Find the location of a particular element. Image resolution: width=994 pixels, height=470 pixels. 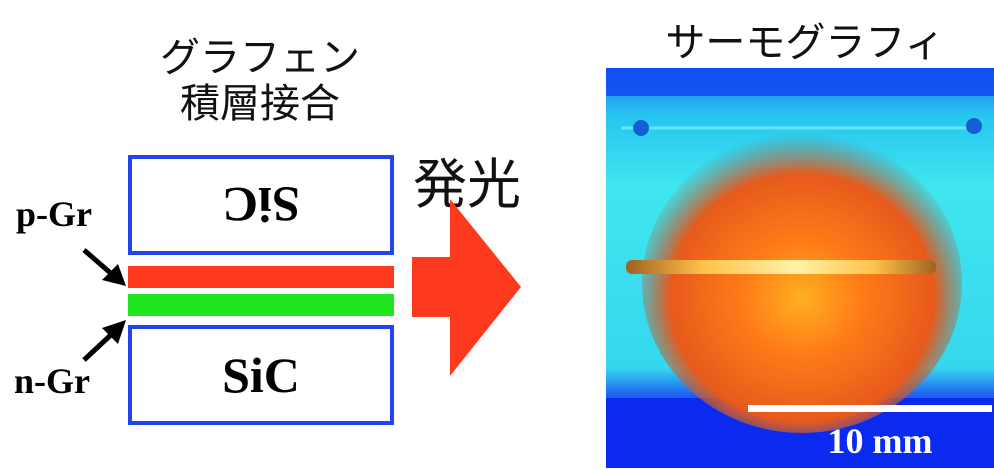

sic-substrate-bottom: SiC is located at coordinates (261, 375).